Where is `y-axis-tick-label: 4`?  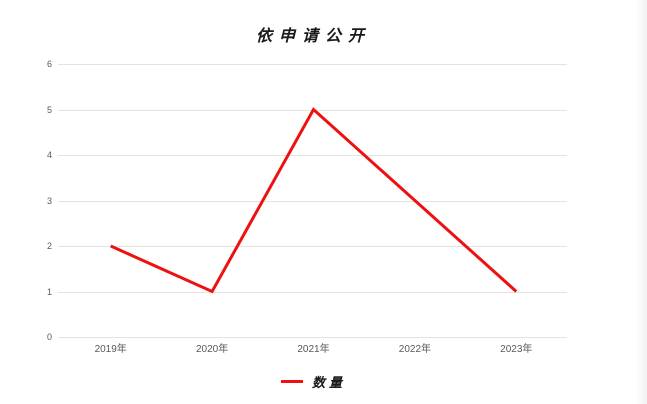 y-axis-tick-label: 4 is located at coordinates (49, 155).